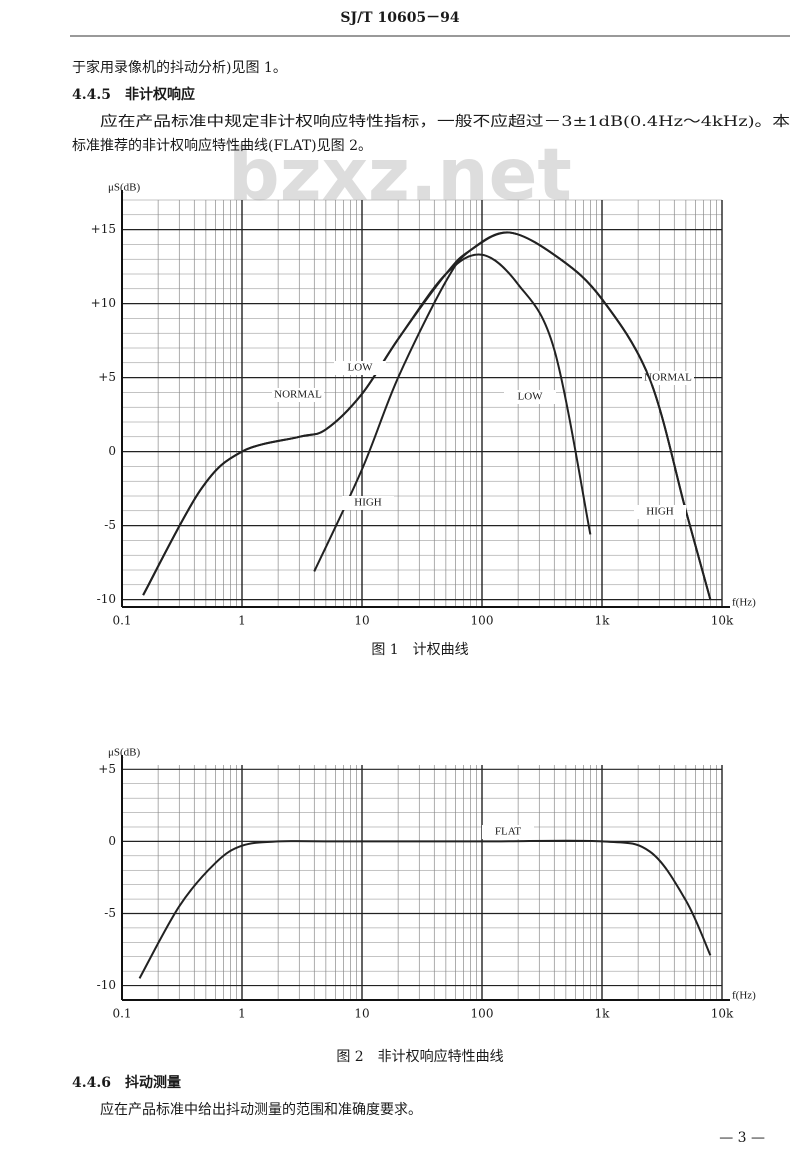 The image size is (800, 1149). Describe the element at coordinates (179, 67) in the screenshot. I see `text-line: 于家用录像机的抖动分析)见图 1。` at that location.